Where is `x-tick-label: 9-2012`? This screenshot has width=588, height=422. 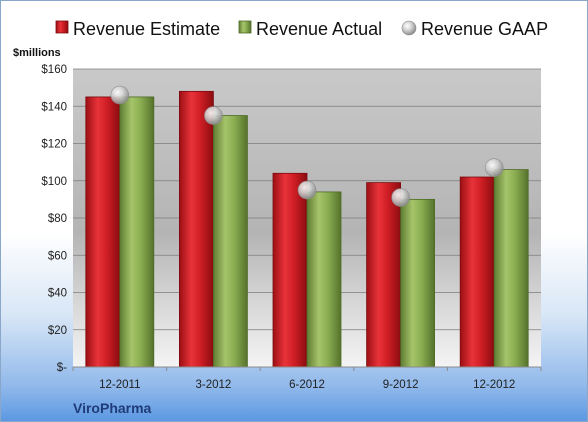
x-tick-label: 9-2012 is located at coordinates (401, 385).